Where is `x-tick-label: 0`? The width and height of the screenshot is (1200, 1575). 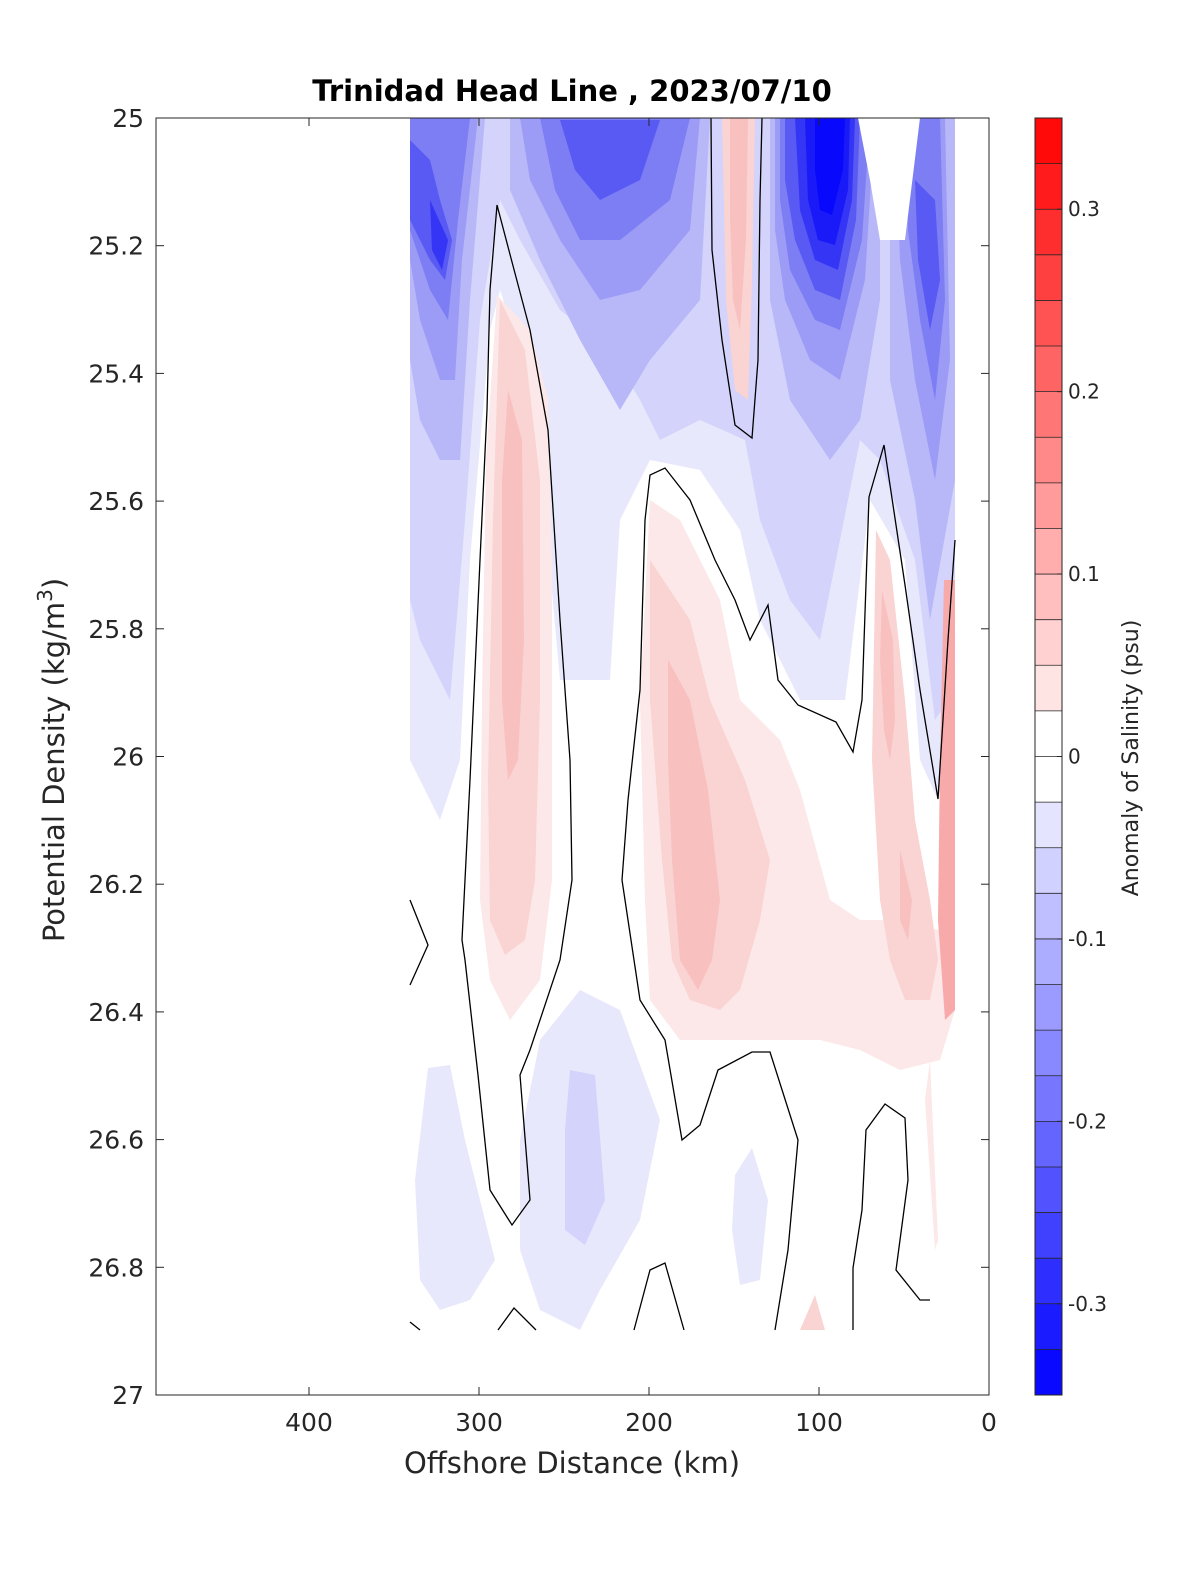 x-tick-label: 0 is located at coordinates (989, 1422).